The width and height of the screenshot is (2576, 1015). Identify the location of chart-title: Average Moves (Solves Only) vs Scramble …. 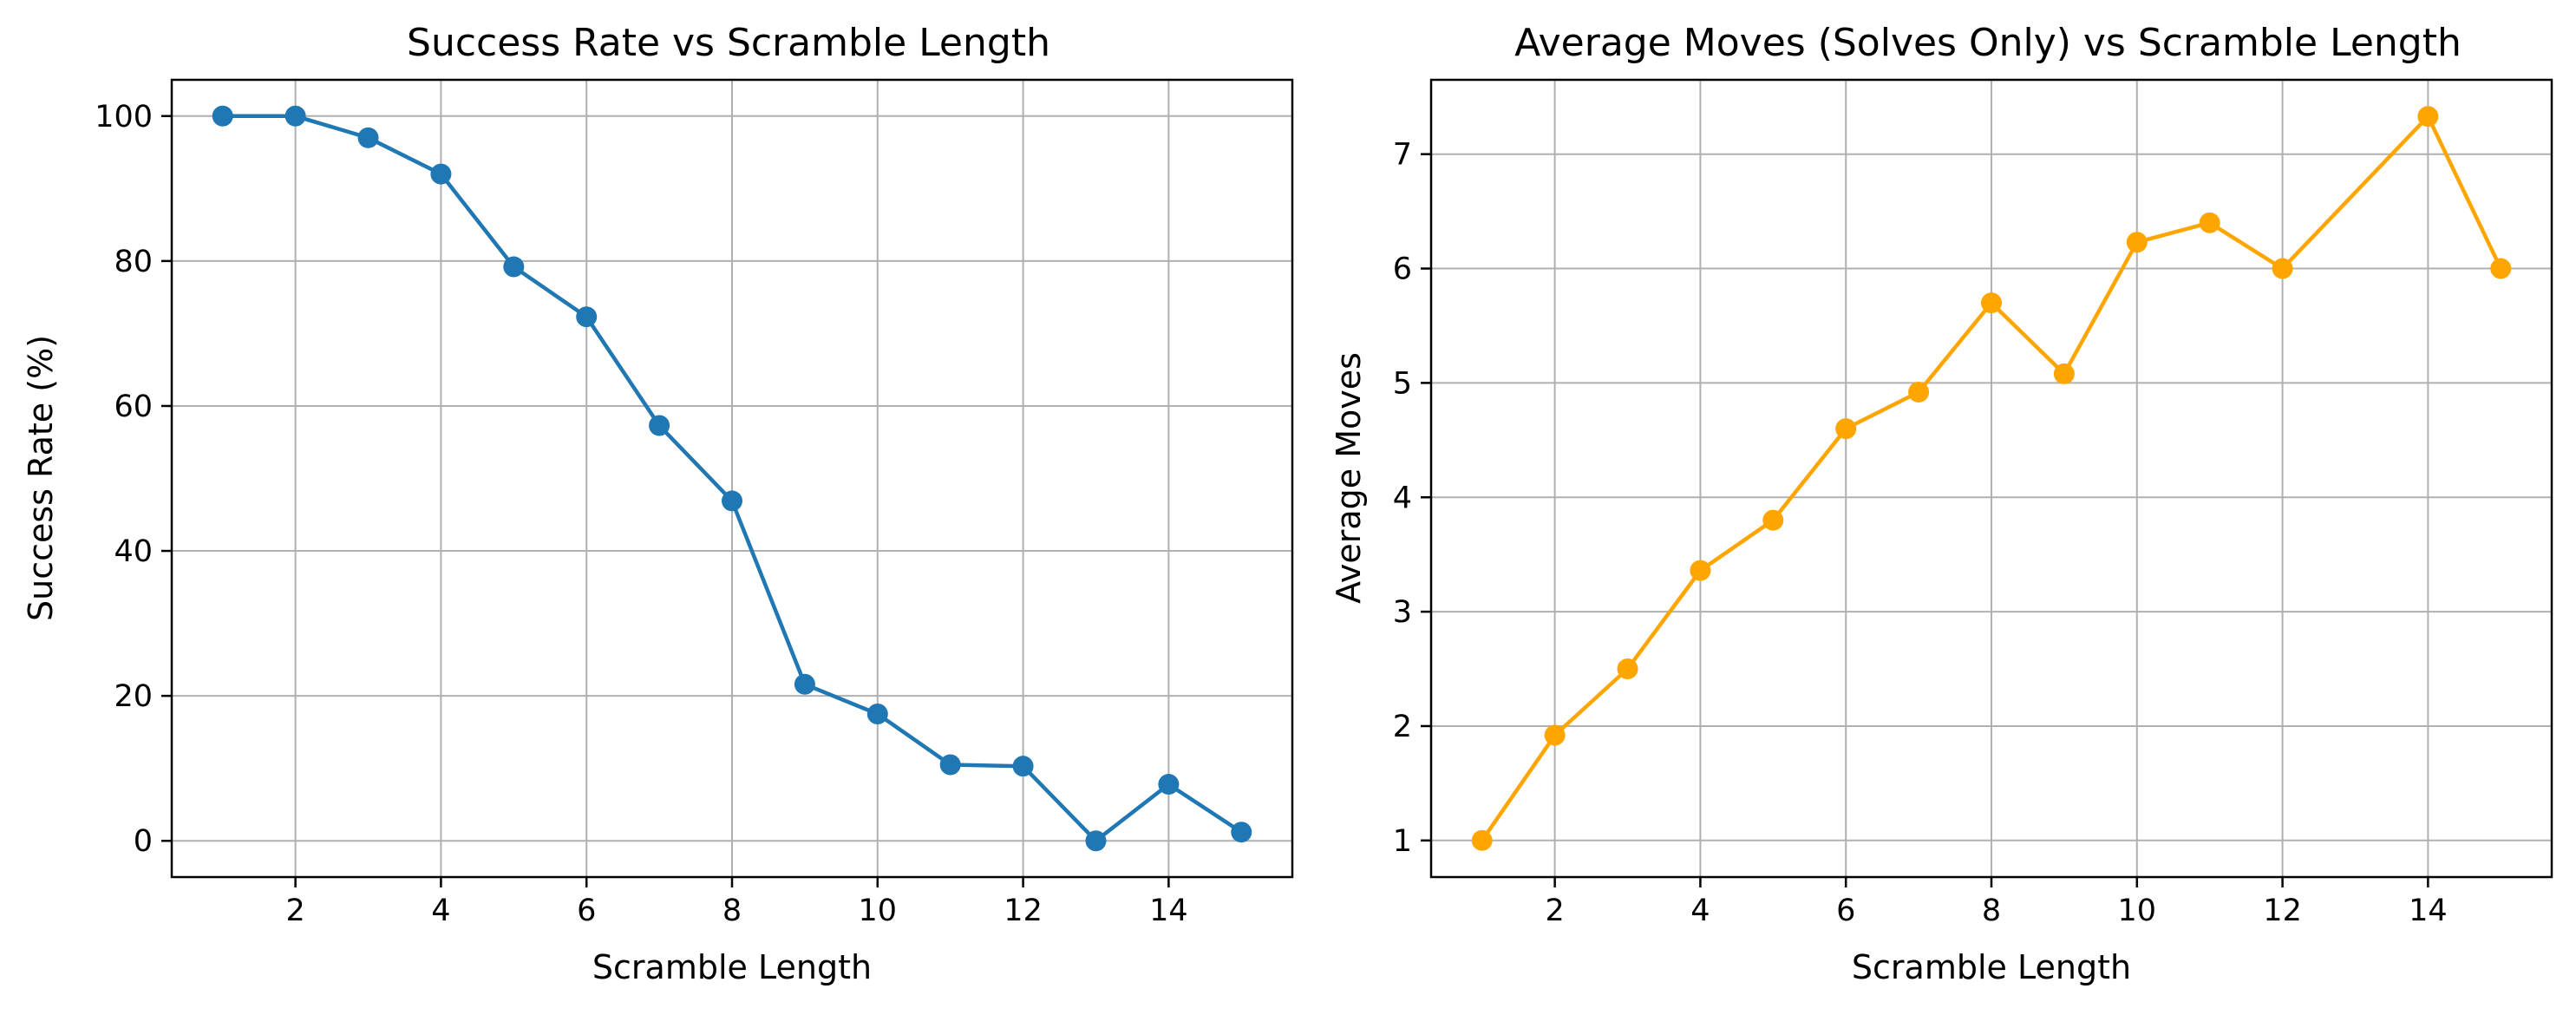
(1988, 43).